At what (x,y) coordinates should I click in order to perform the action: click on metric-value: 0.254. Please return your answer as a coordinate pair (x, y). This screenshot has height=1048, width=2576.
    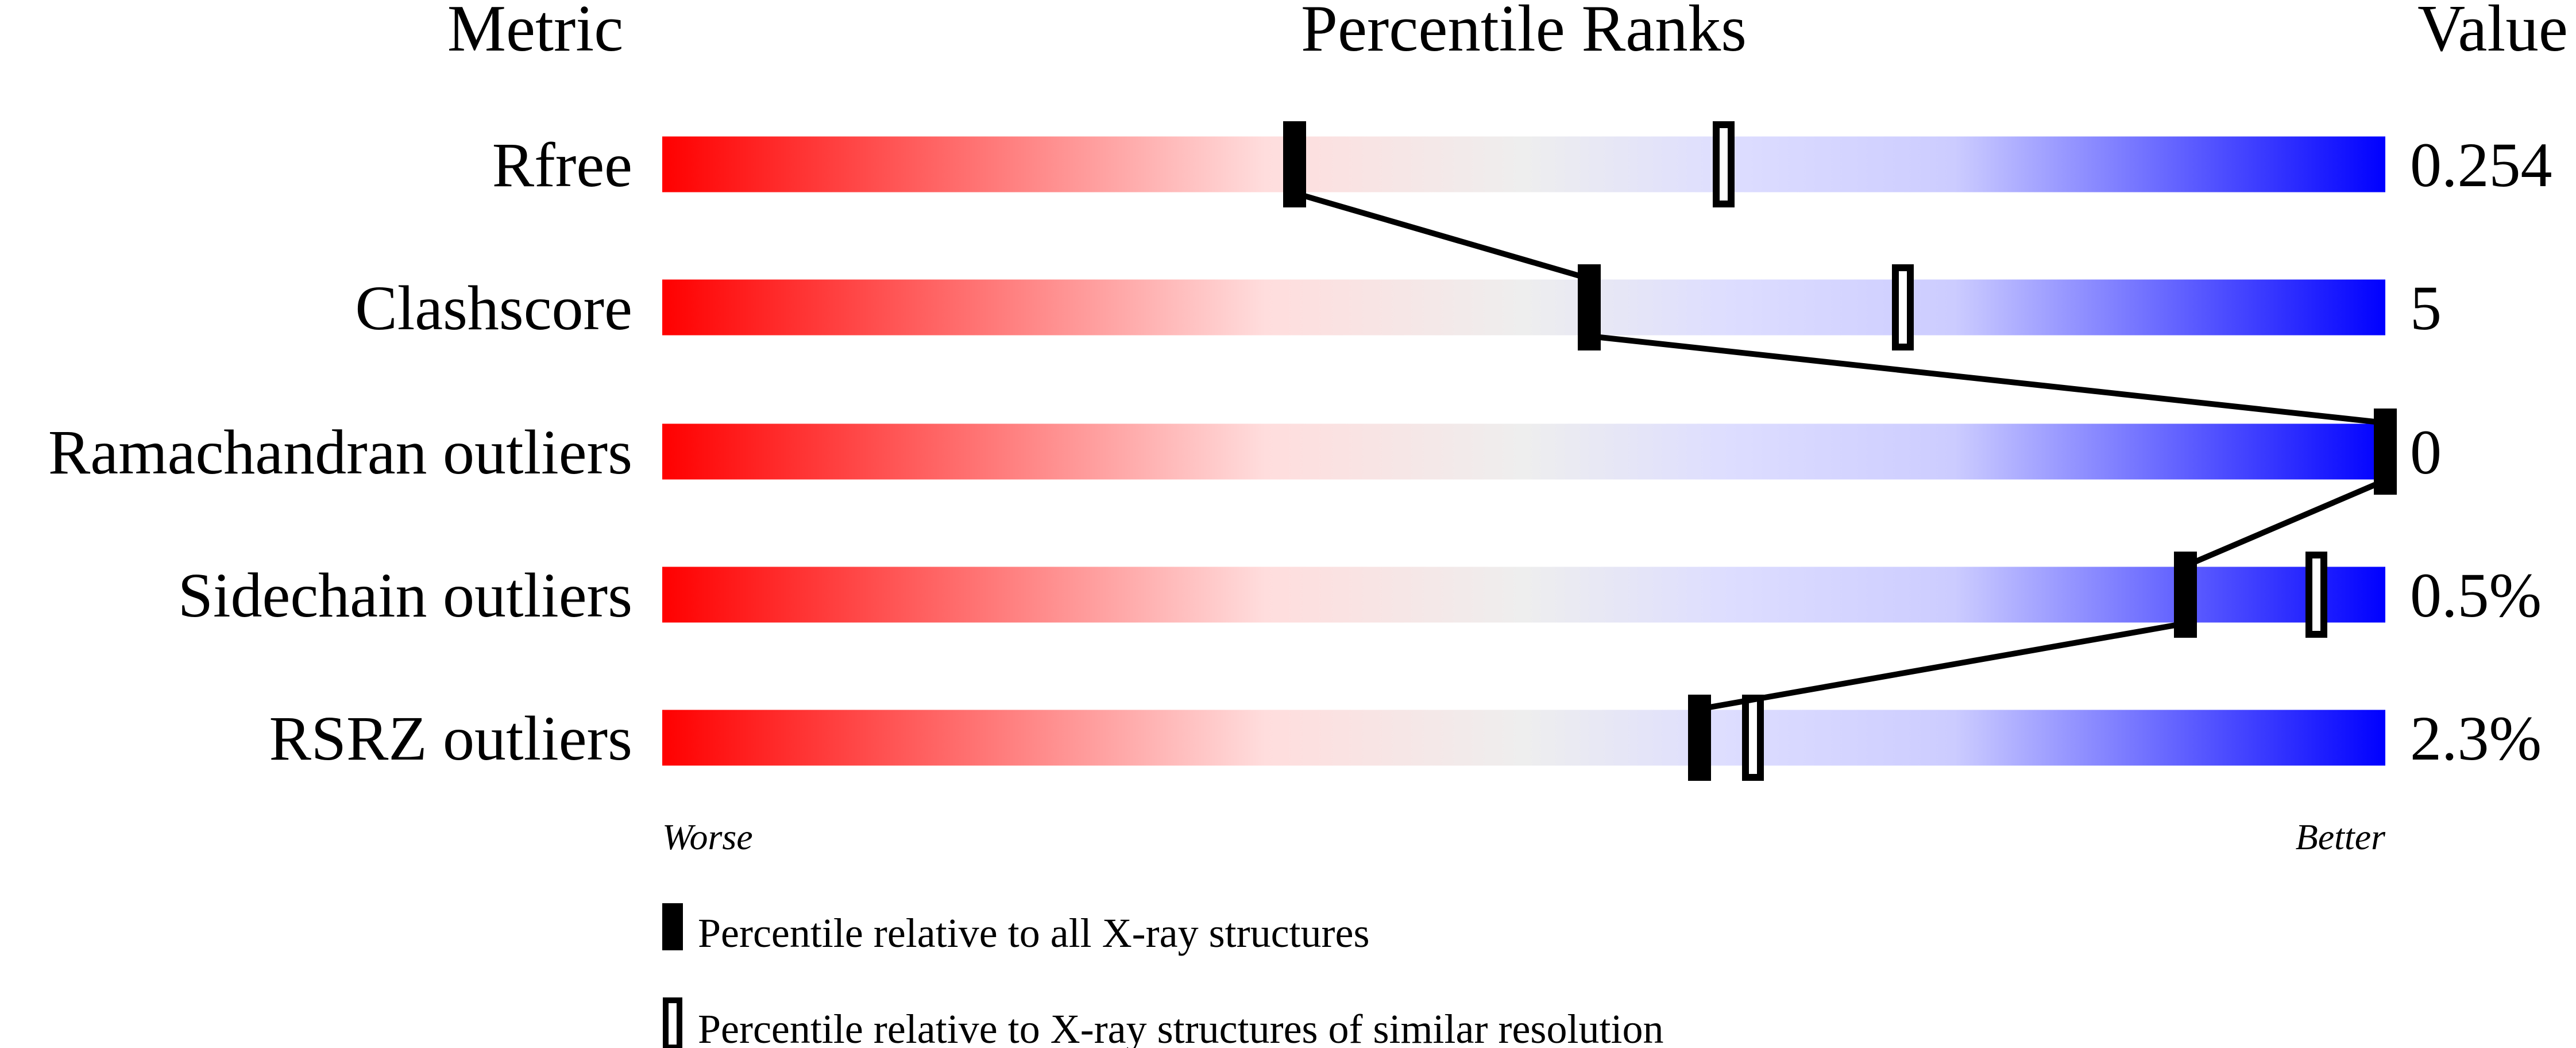
    Looking at the image, I should click on (2481, 165).